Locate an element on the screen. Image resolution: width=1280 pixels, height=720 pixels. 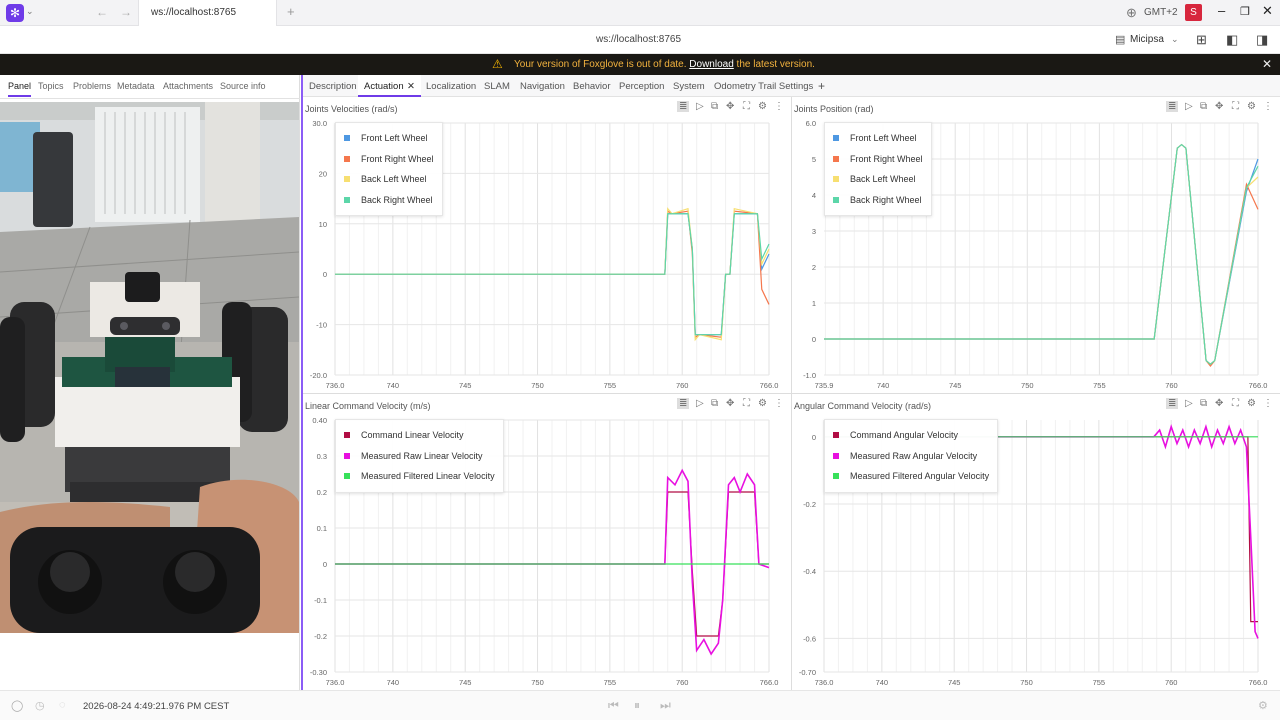
tab-description: Description is located at coordinates (333, 86).